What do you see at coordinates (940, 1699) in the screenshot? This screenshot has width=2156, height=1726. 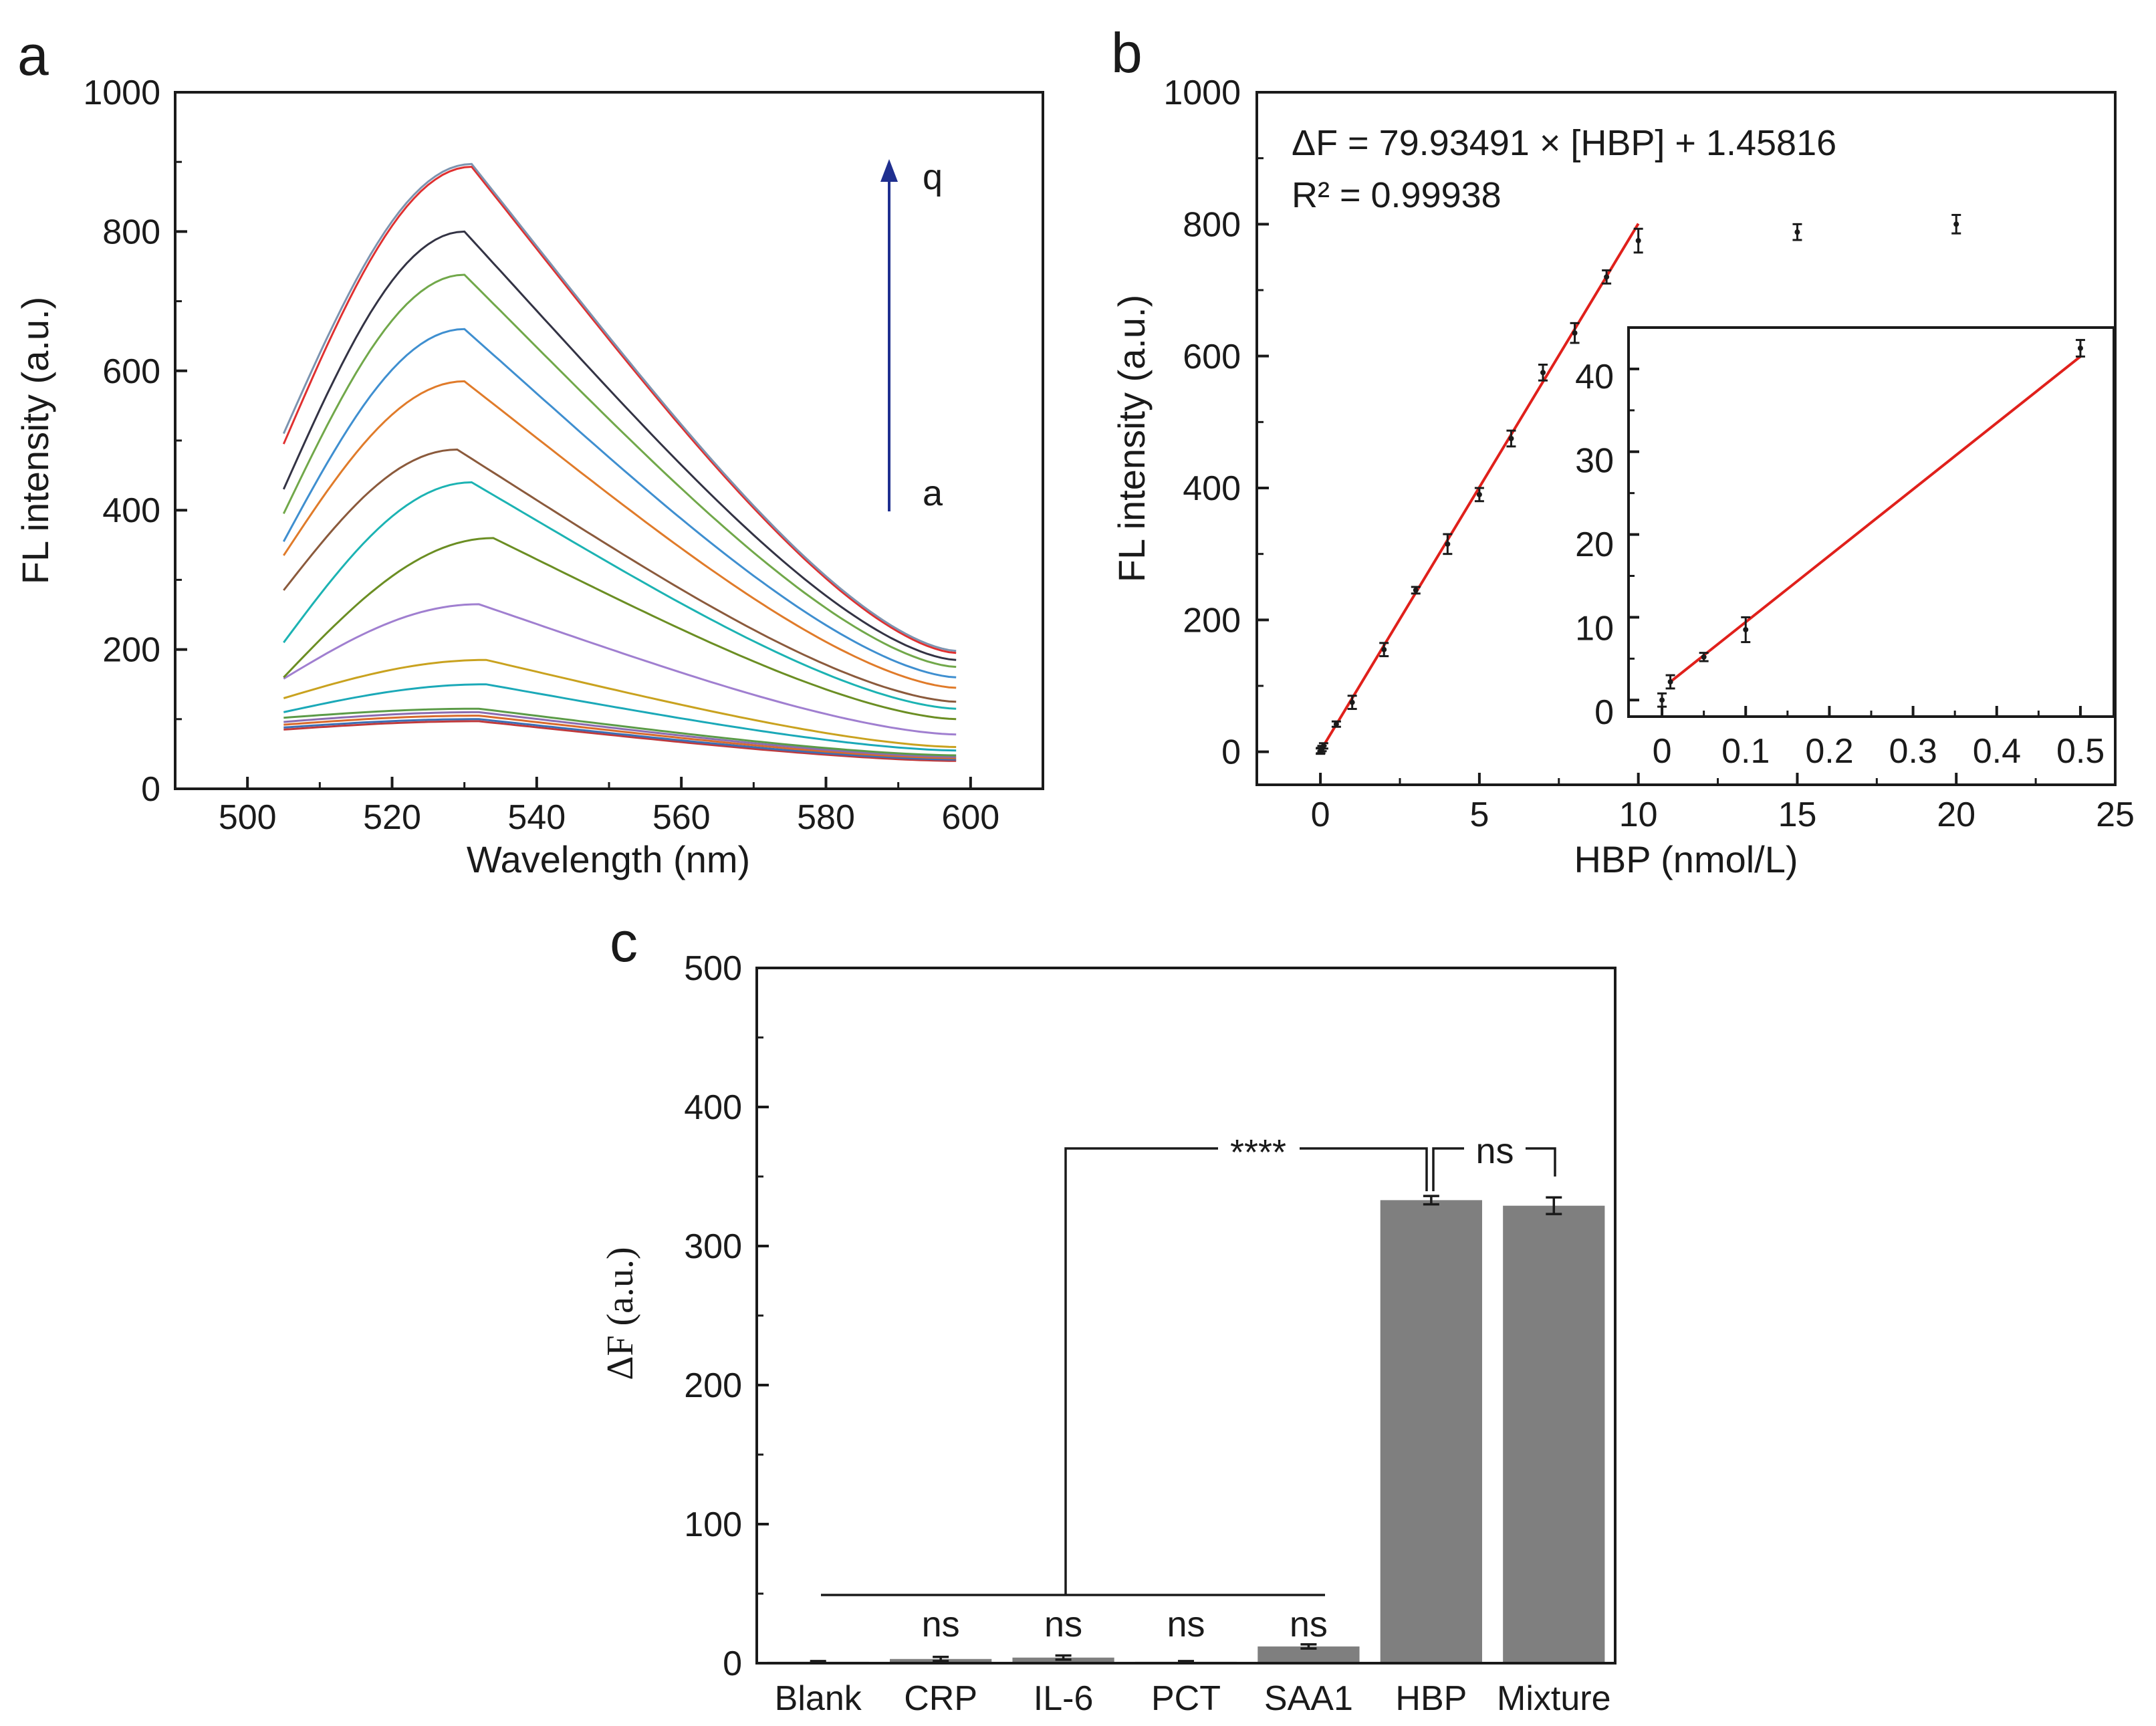 I see `category-label: CRP` at bounding box center [940, 1699].